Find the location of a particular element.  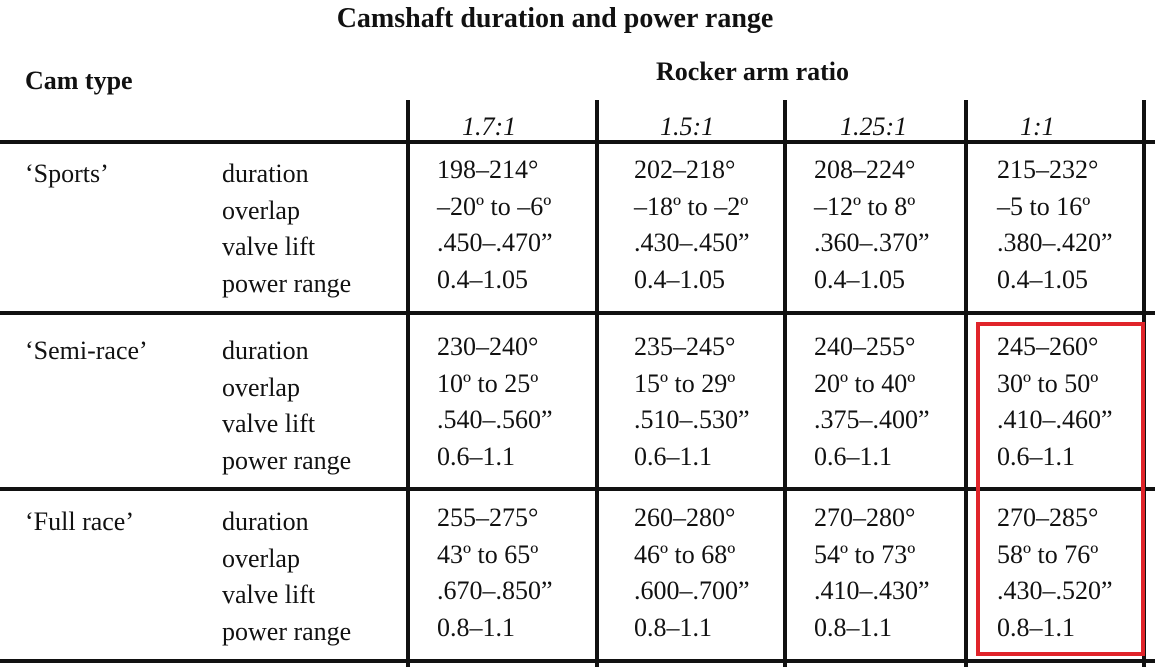

ratio-header: 1.25:1 is located at coordinates (874, 126).